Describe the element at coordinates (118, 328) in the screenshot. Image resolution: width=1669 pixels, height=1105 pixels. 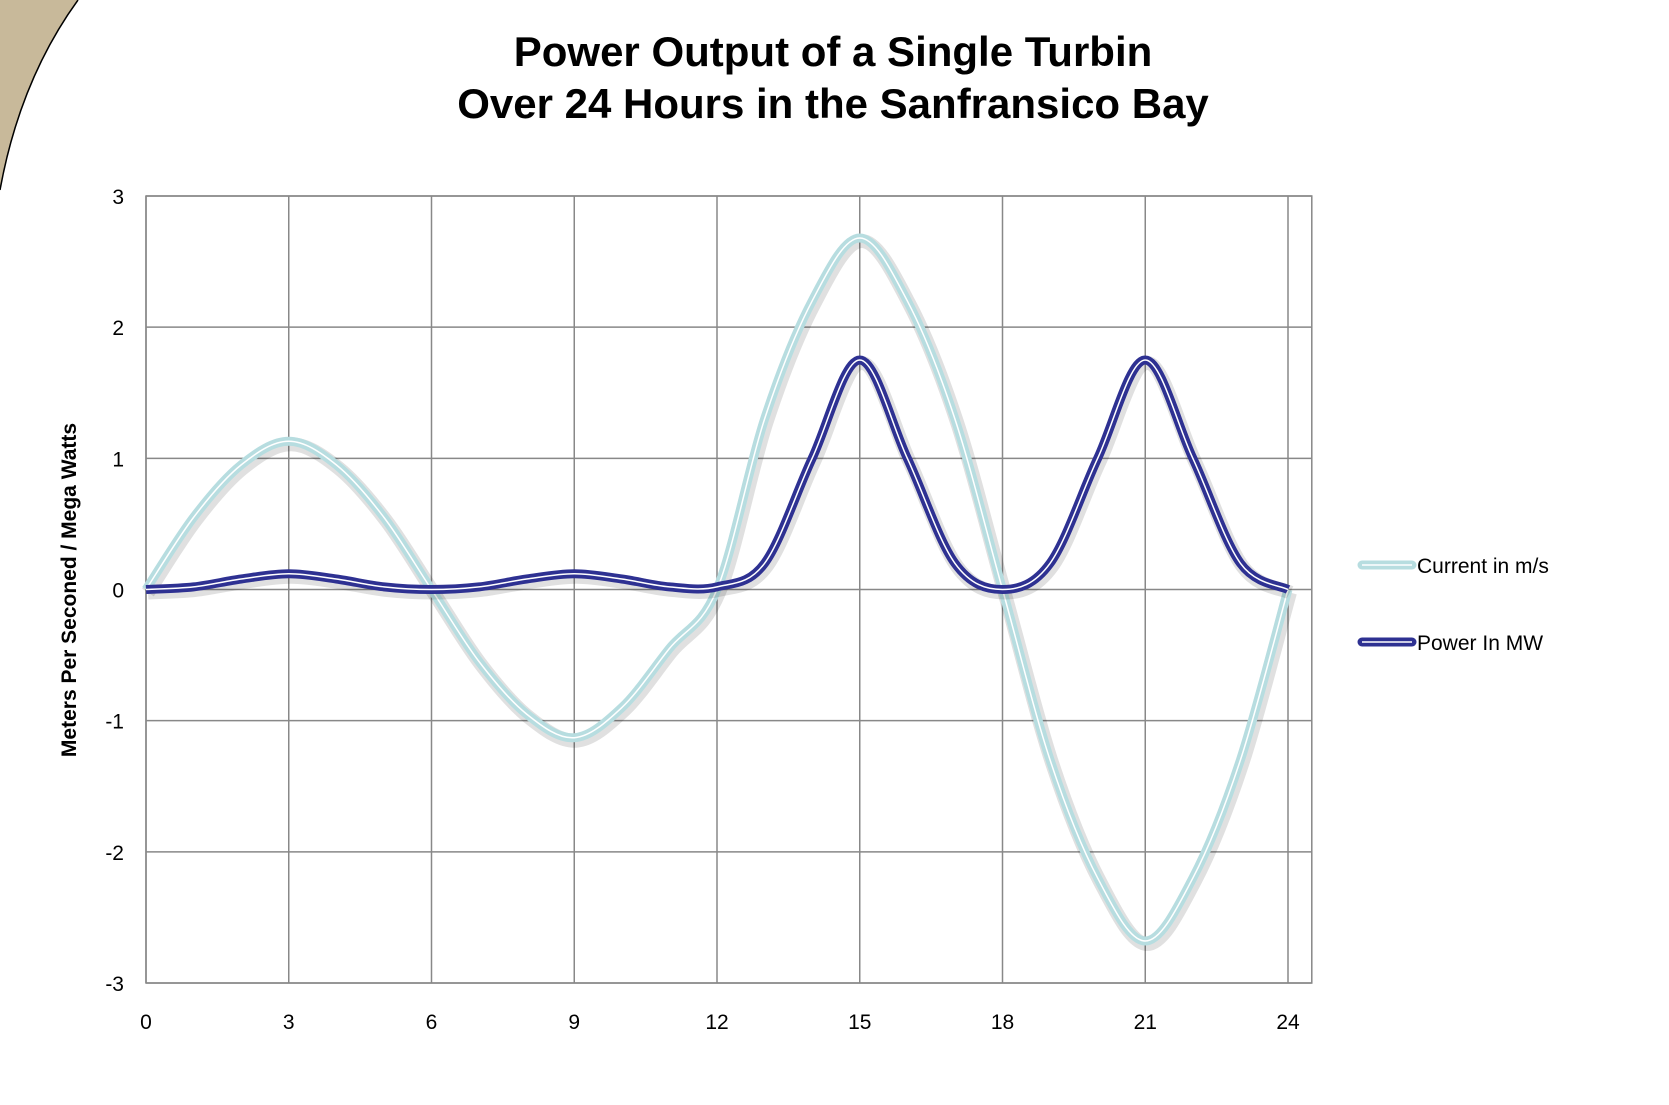
I see `y-tick-label: 2` at that location.